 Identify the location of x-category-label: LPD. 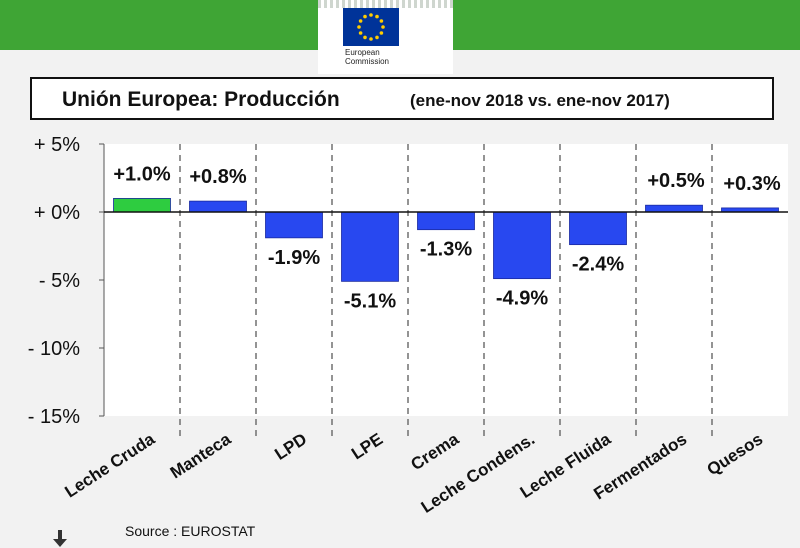
(290, 446).